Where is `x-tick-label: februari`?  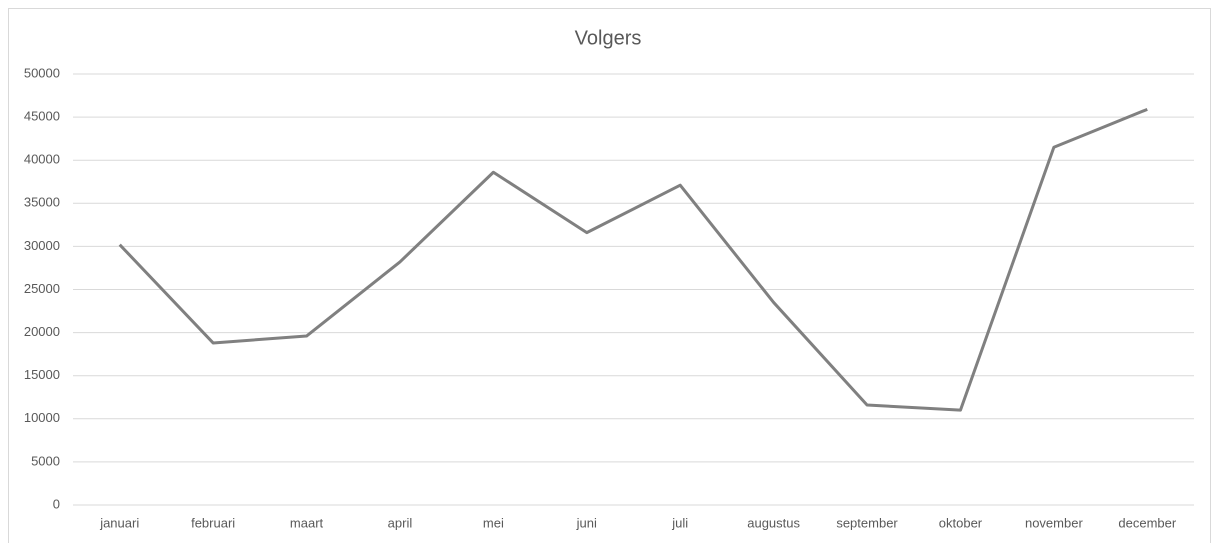
x-tick-label: februari is located at coordinates (213, 522).